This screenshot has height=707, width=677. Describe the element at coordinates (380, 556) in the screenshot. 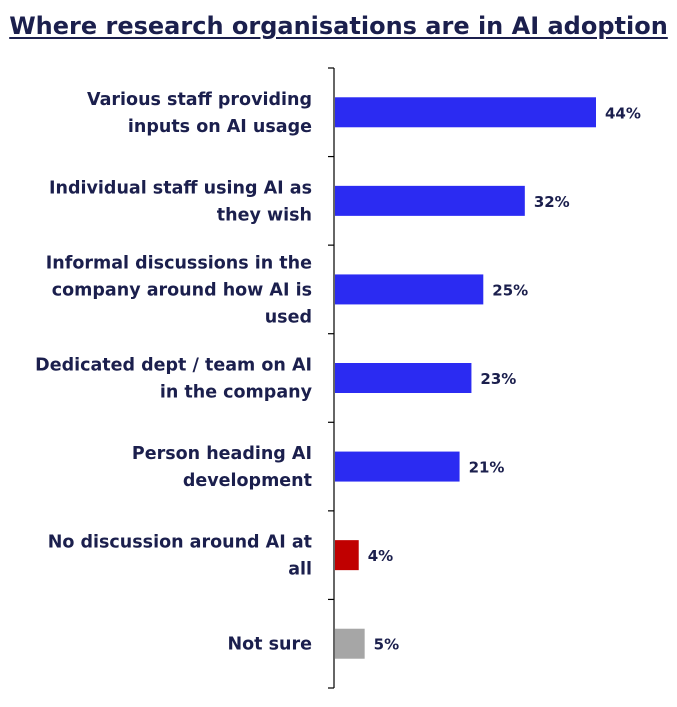

I see `data-label: 4%` at that location.